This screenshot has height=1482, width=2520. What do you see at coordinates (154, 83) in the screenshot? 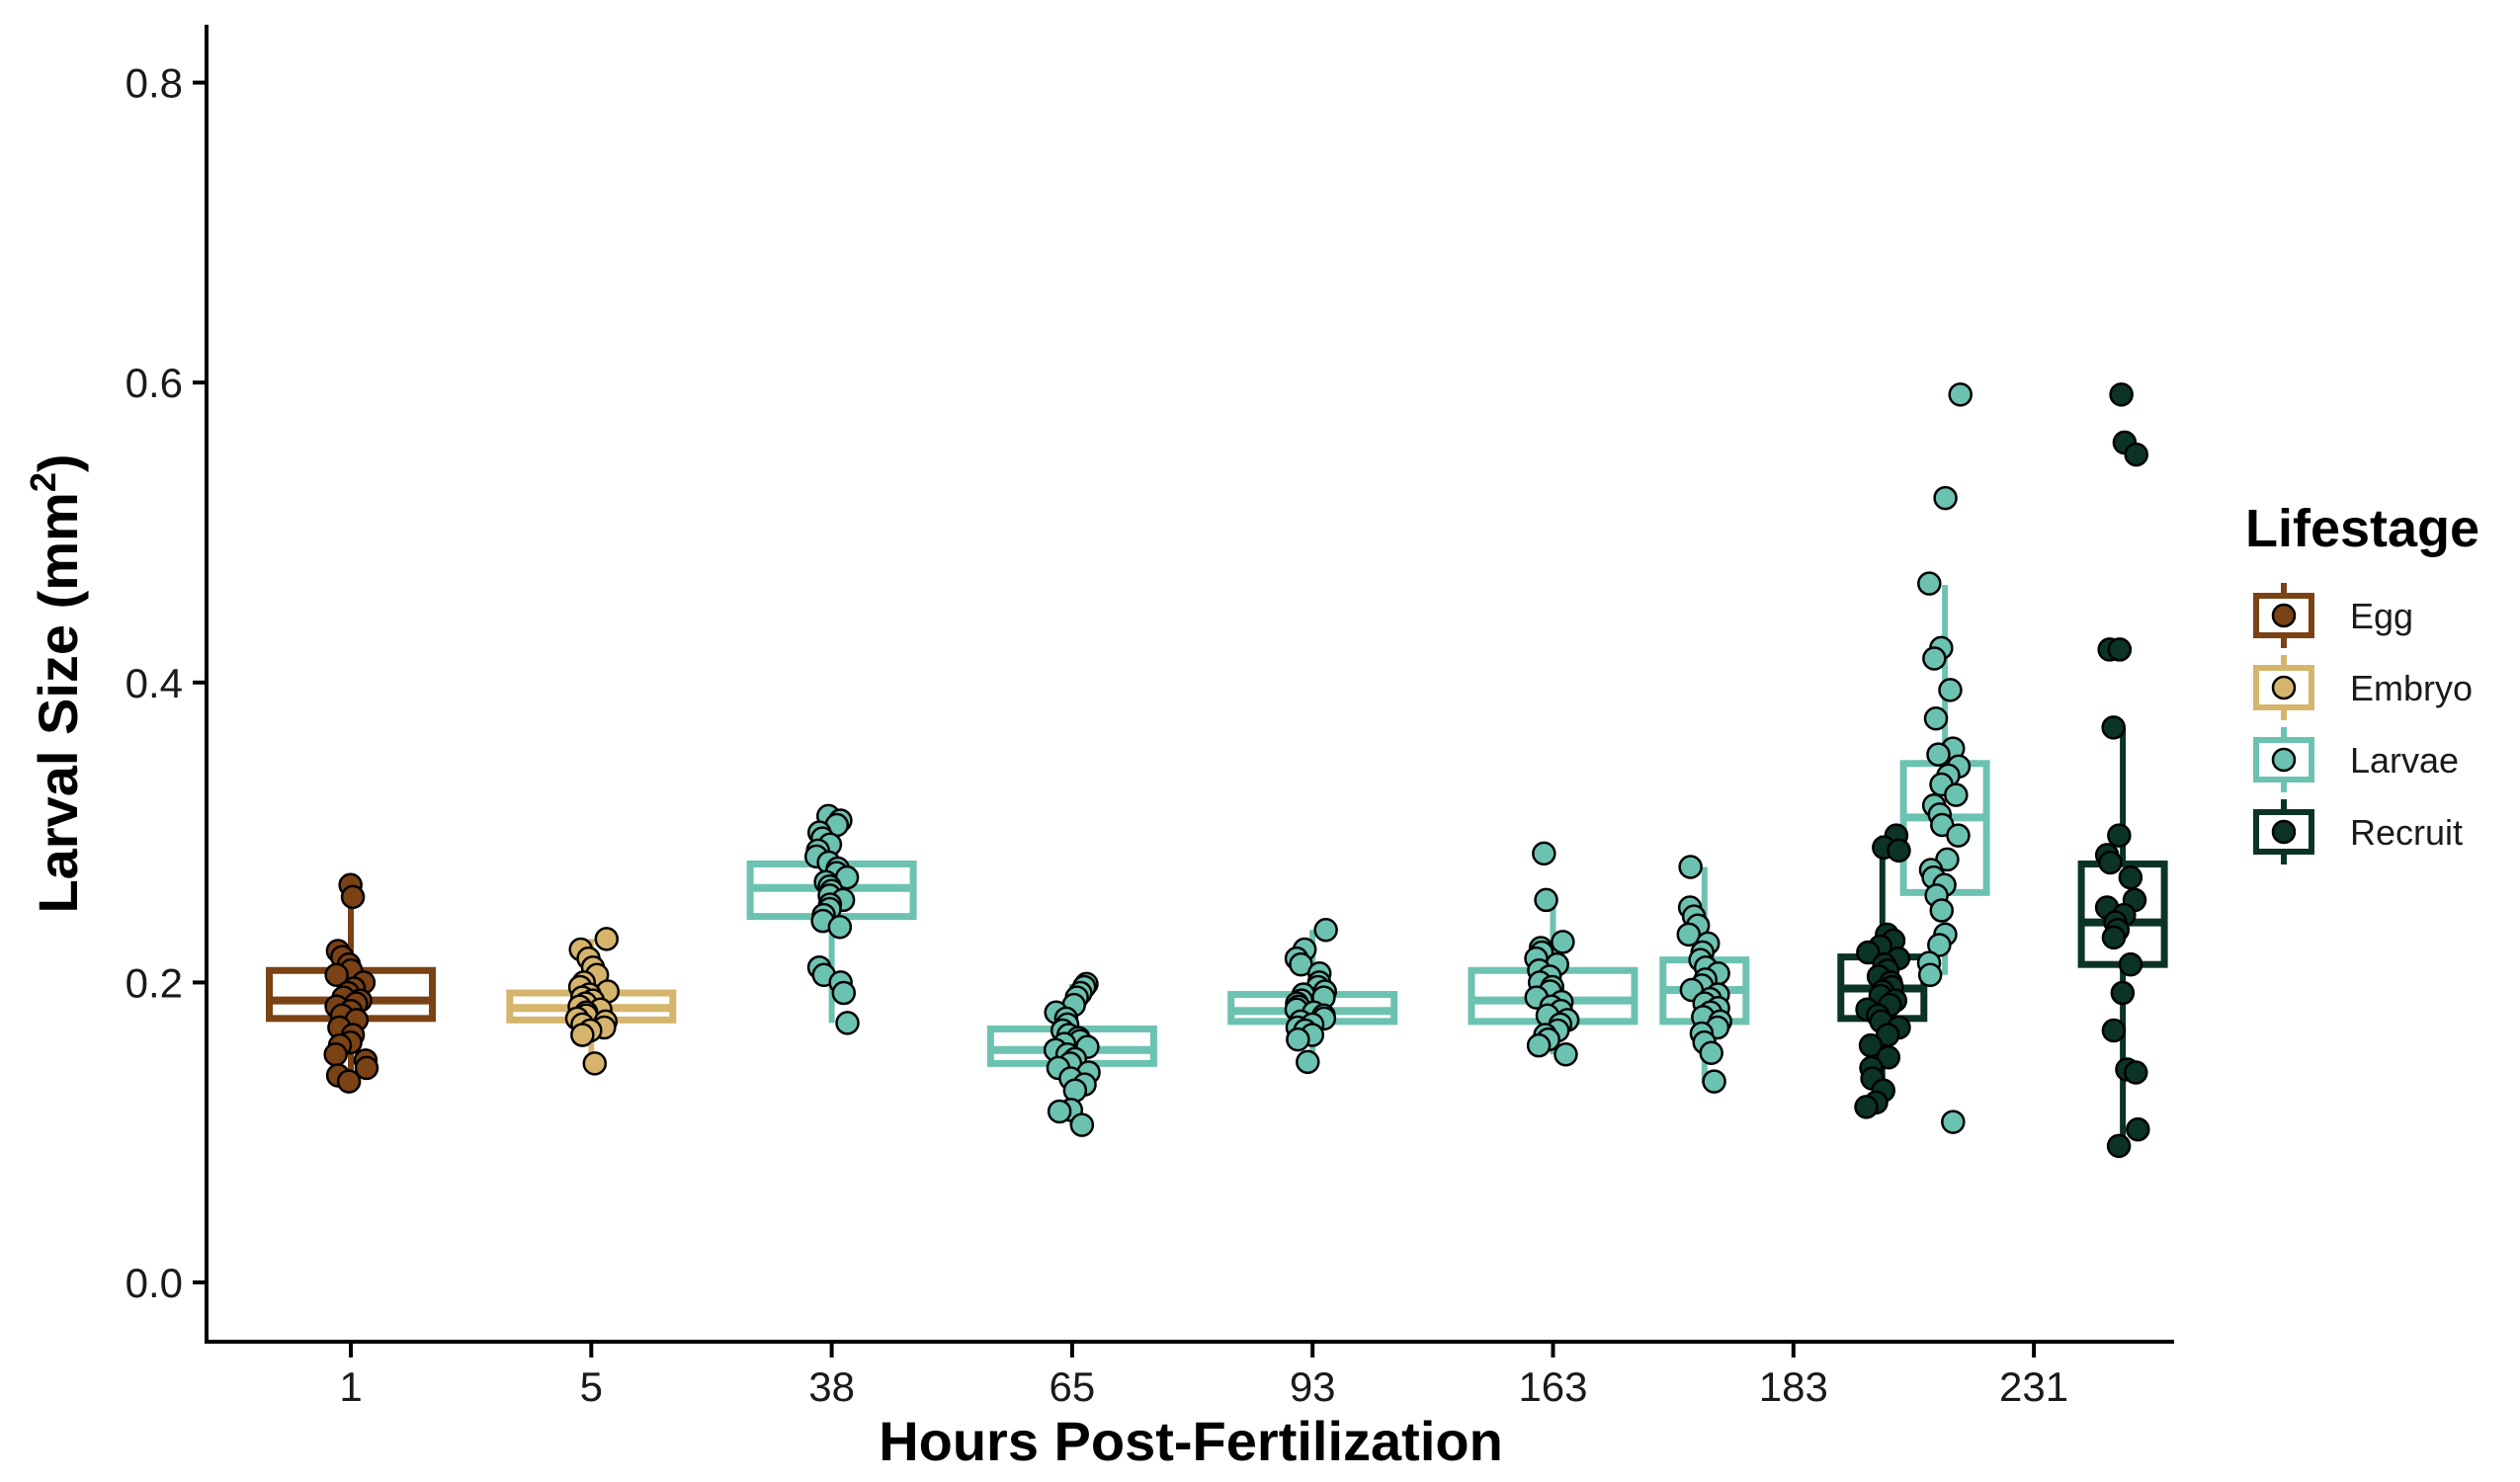
I see `y-tick-label: 0.8` at bounding box center [154, 83].